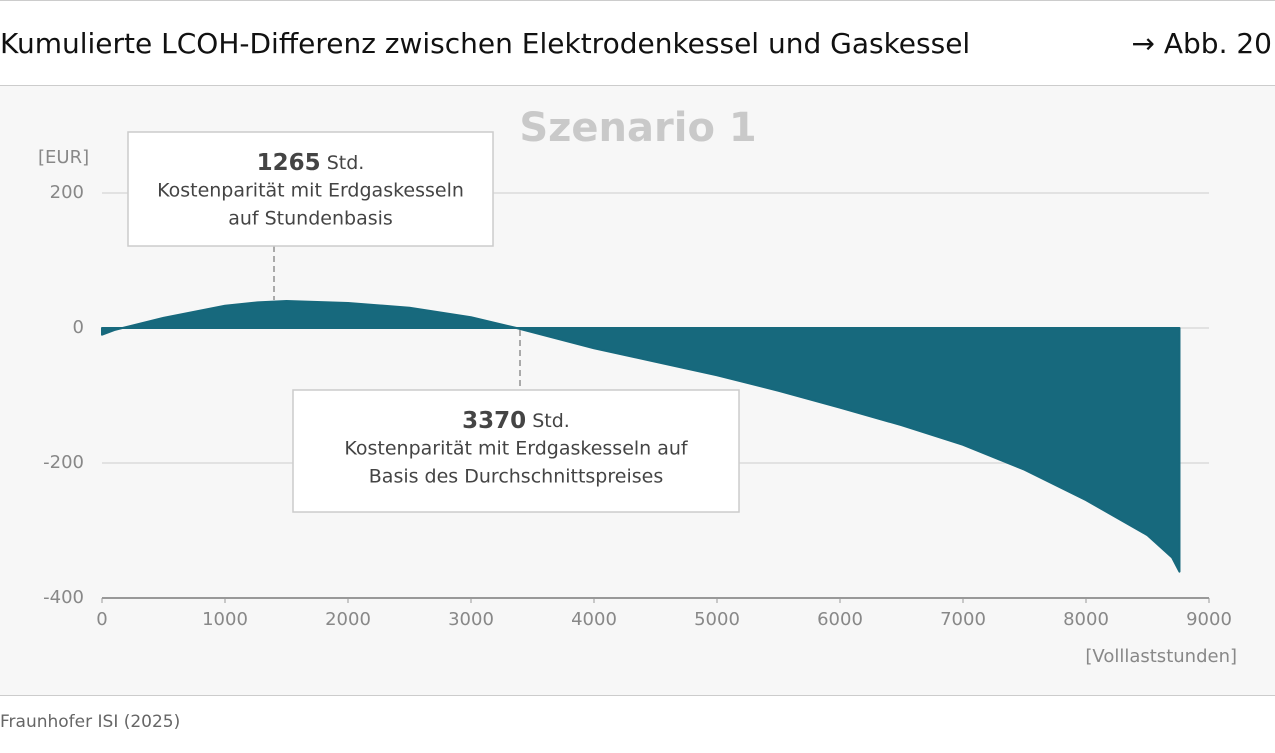  I want to click on annotation-line: Kostenparität mit Erdgaskesseln, so click(310, 191).